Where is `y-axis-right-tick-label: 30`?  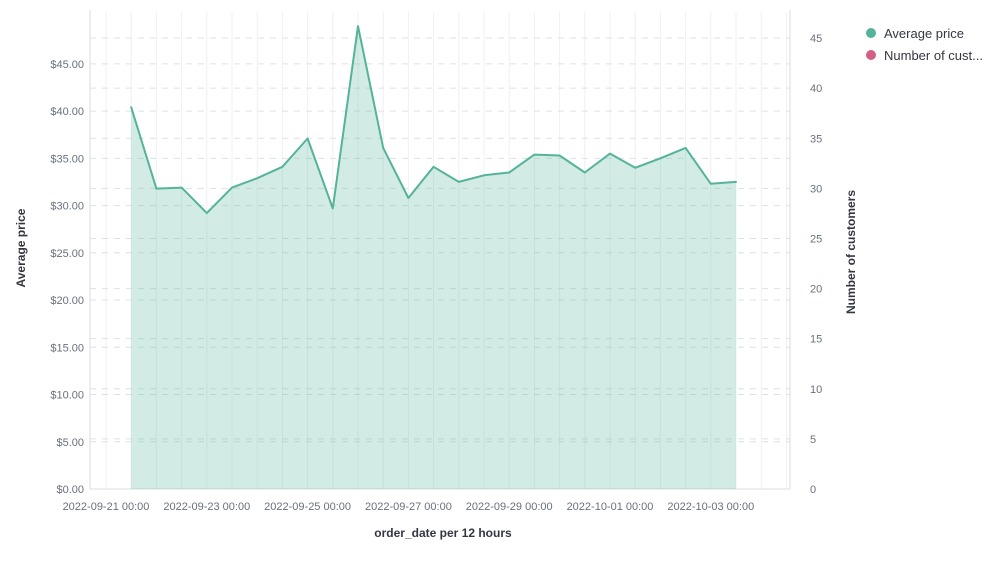
y-axis-right-tick-label: 30 is located at coordinates (816, 189).